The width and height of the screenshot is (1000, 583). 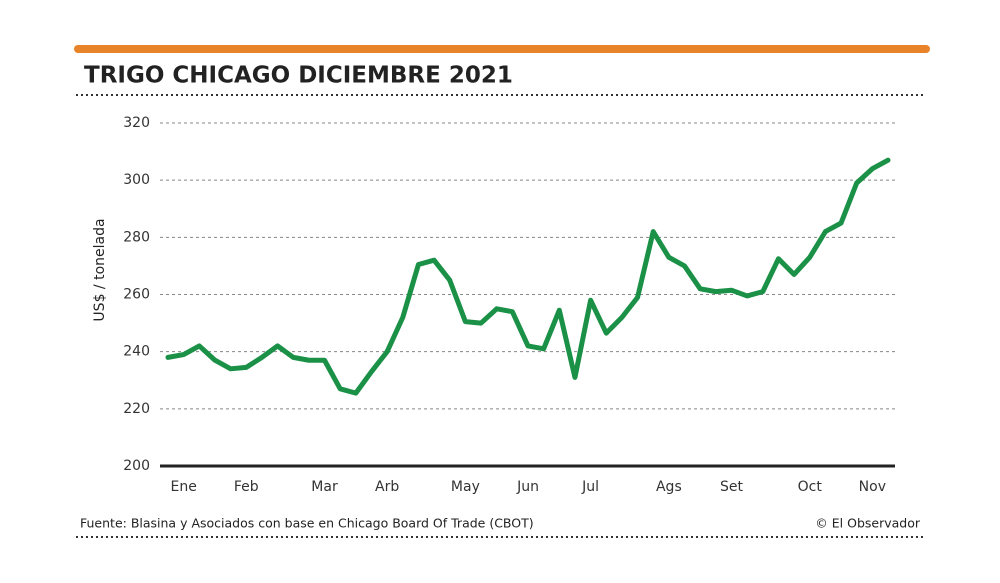 What do you see at coordinates (136, 466) in the screenshot?
I see `y-tick-label: 200` at bounding box center [136, 466].